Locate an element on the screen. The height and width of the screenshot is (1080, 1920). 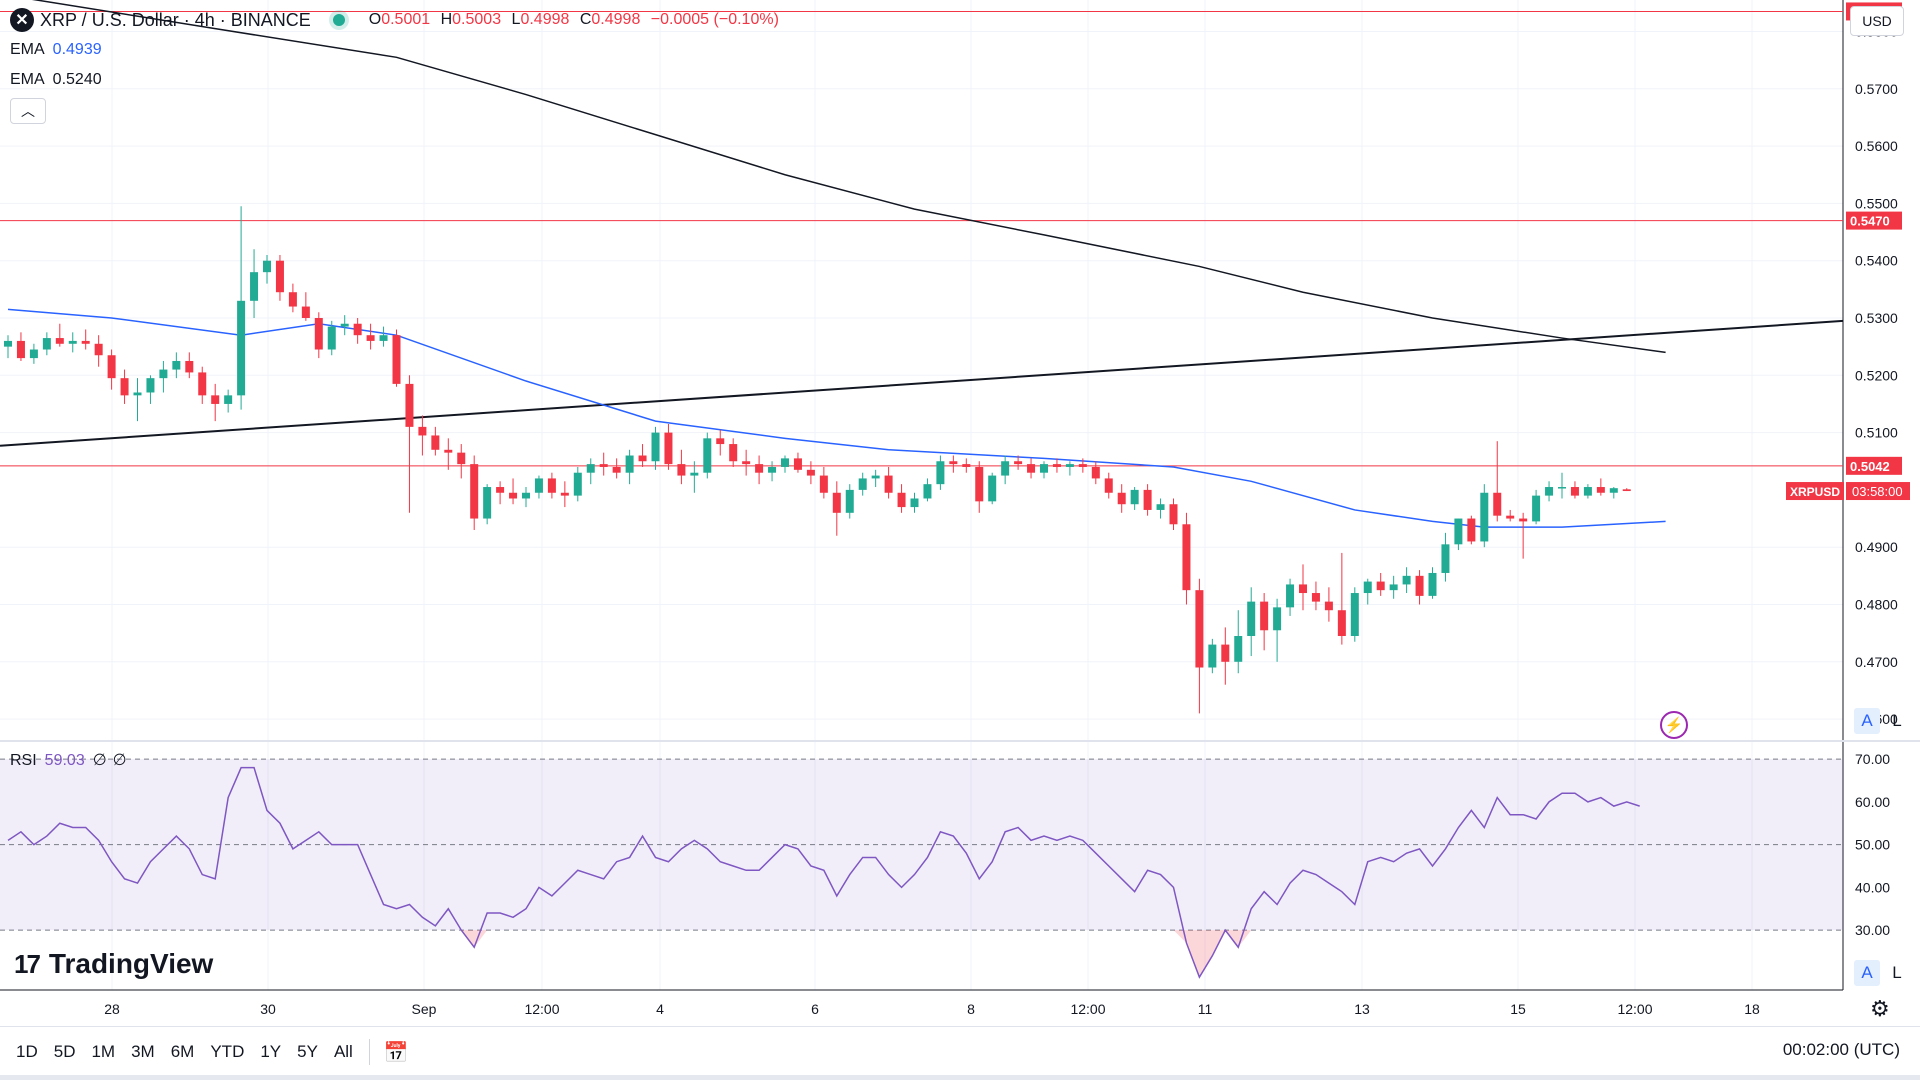
timeframe-1d: 1D is located at coordinates (27, 1051).